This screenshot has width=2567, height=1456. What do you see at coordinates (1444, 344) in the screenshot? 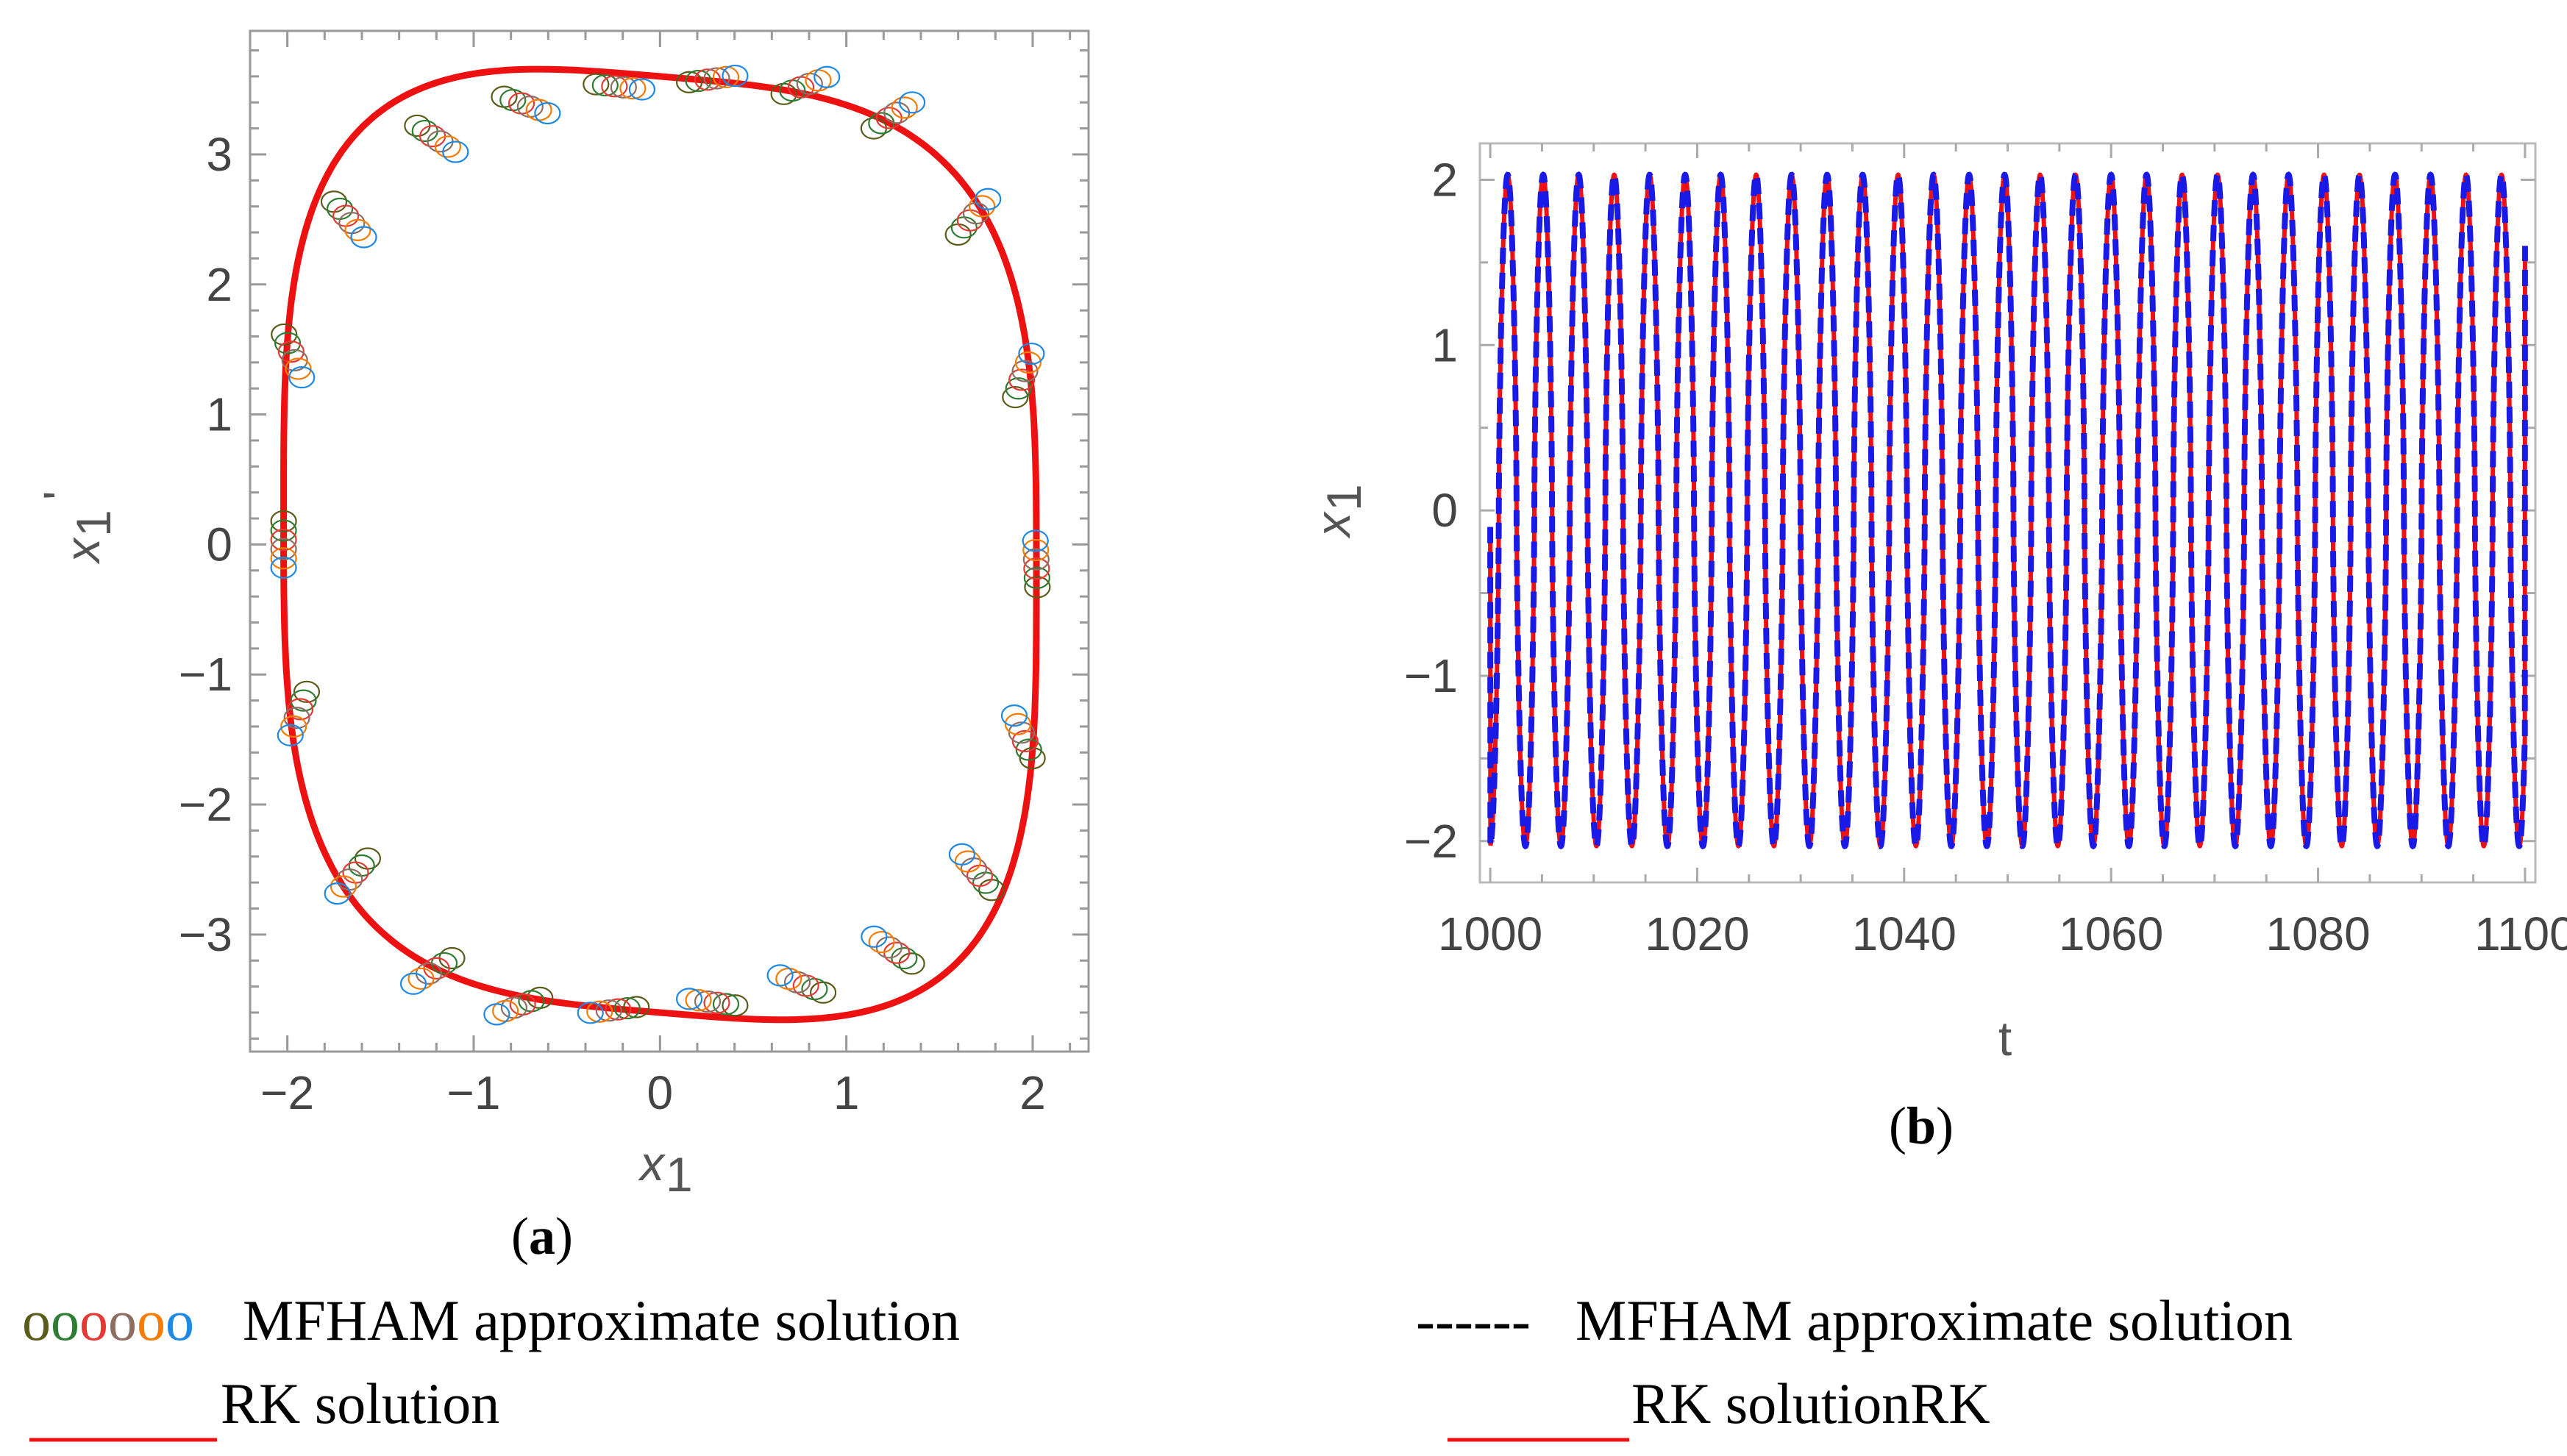
I see `plot-b-y-tick-label: 1` at bounding box center [1444, 344].